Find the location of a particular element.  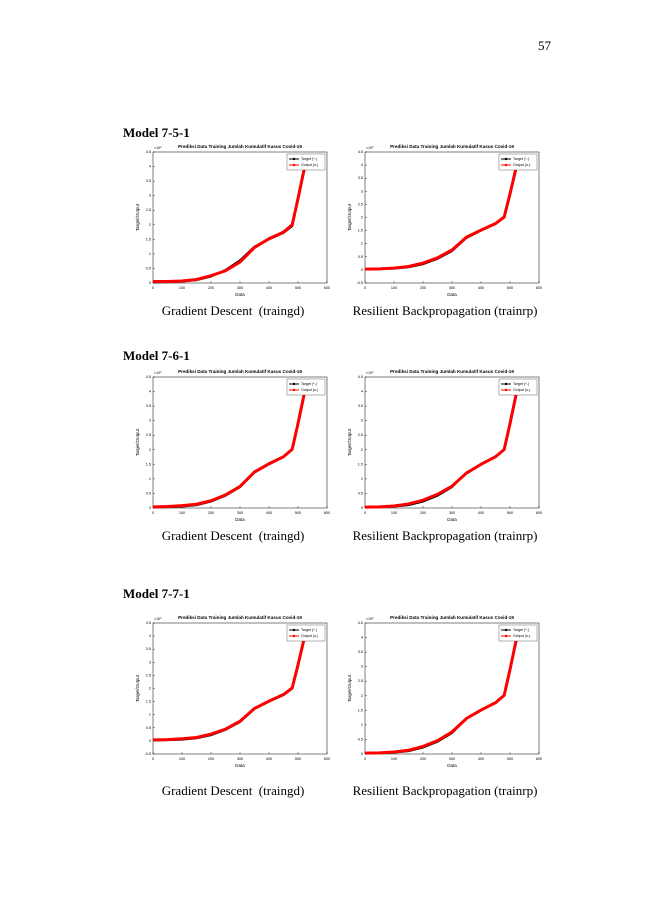

x-axis-label: Data is located at coordinates (240, 519).